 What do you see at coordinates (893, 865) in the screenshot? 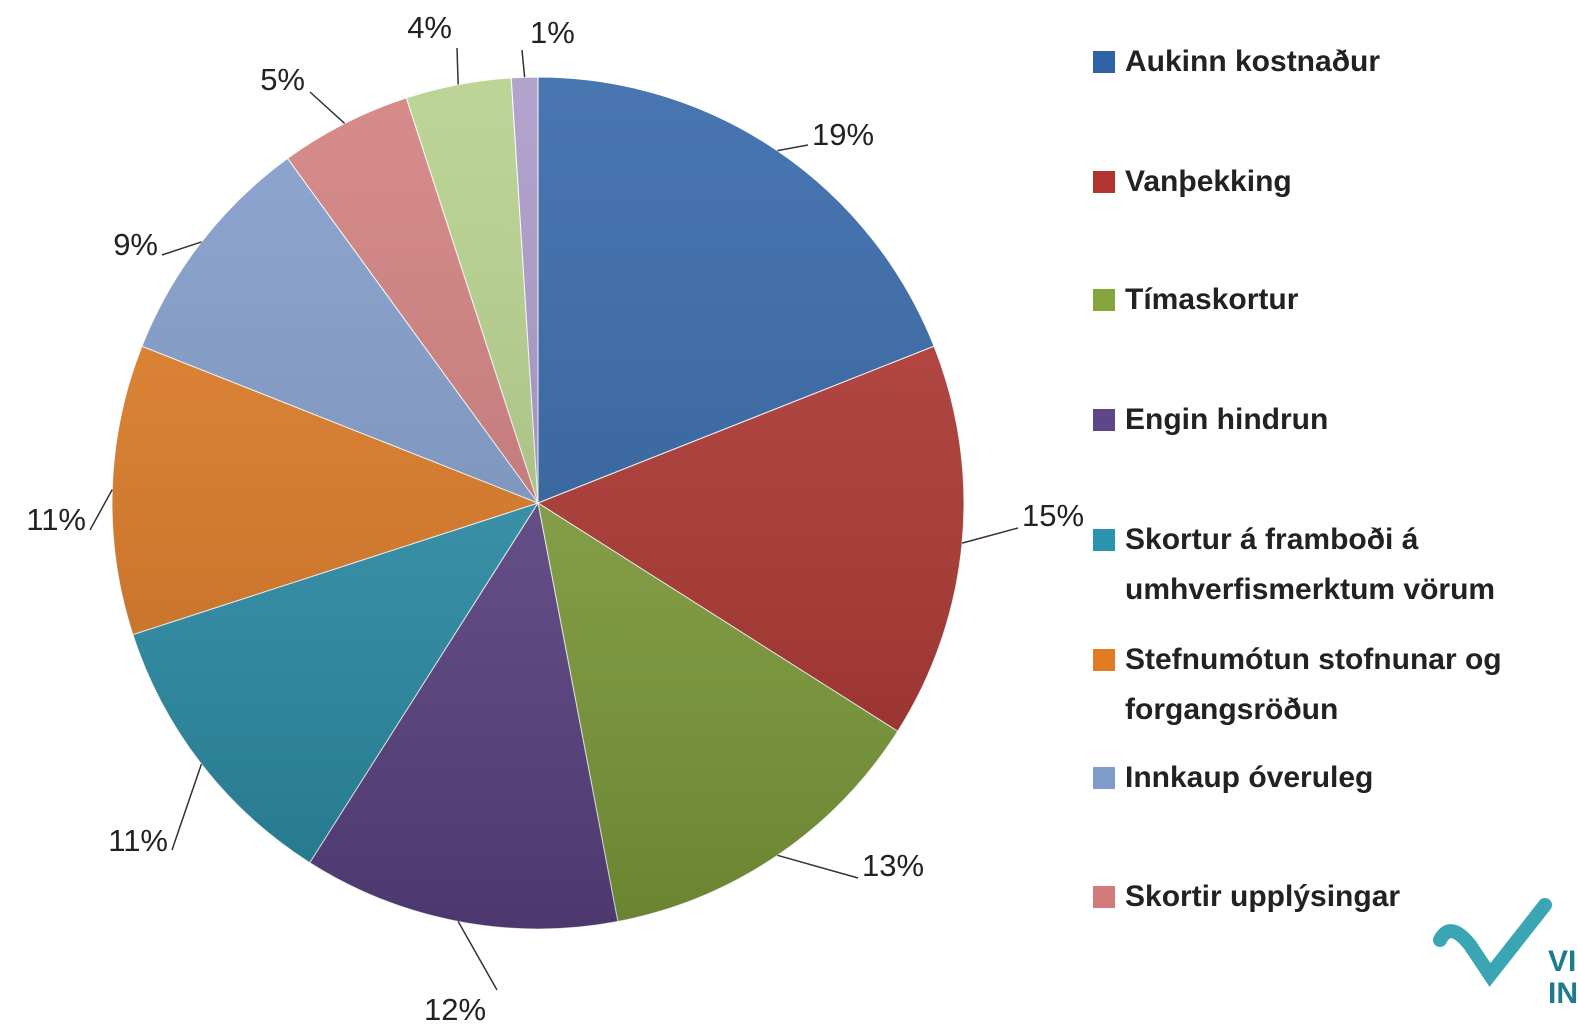
I see `data-label: 13%` at bounding box center [893, 865].